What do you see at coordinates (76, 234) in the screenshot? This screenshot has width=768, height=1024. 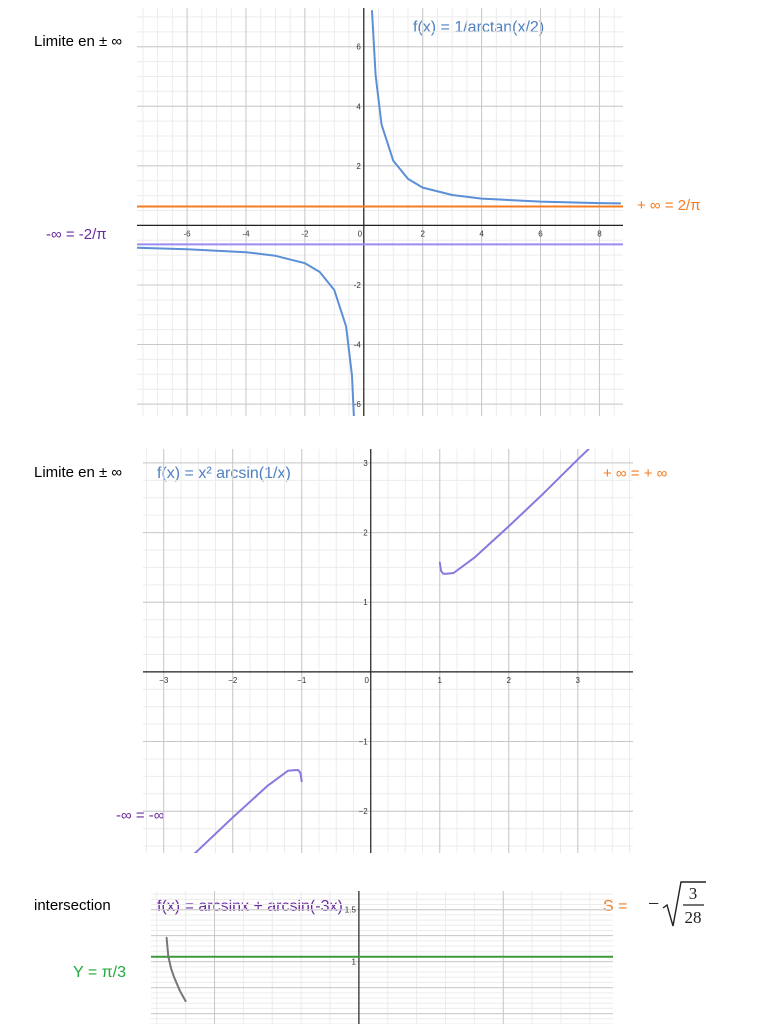 I see `panel1-minus-infinity-label: -∞ = -2/π` at bounding box center [76, 234].